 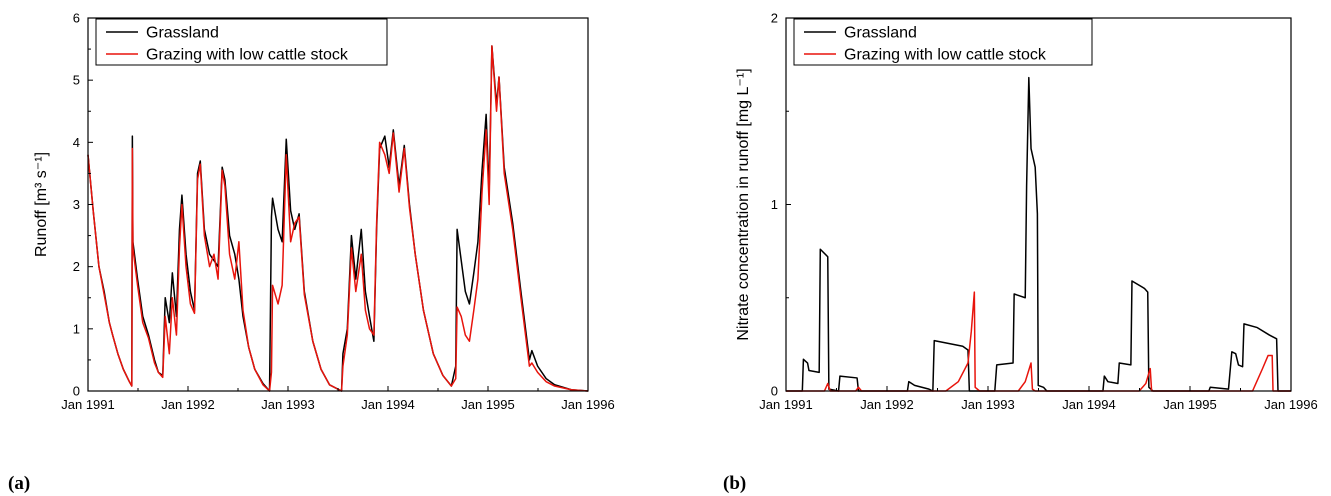 What do you see at coordinates (76, 18) in the screenshot?
I see `y-tick-label: 6` at bounding box center [76, 18].